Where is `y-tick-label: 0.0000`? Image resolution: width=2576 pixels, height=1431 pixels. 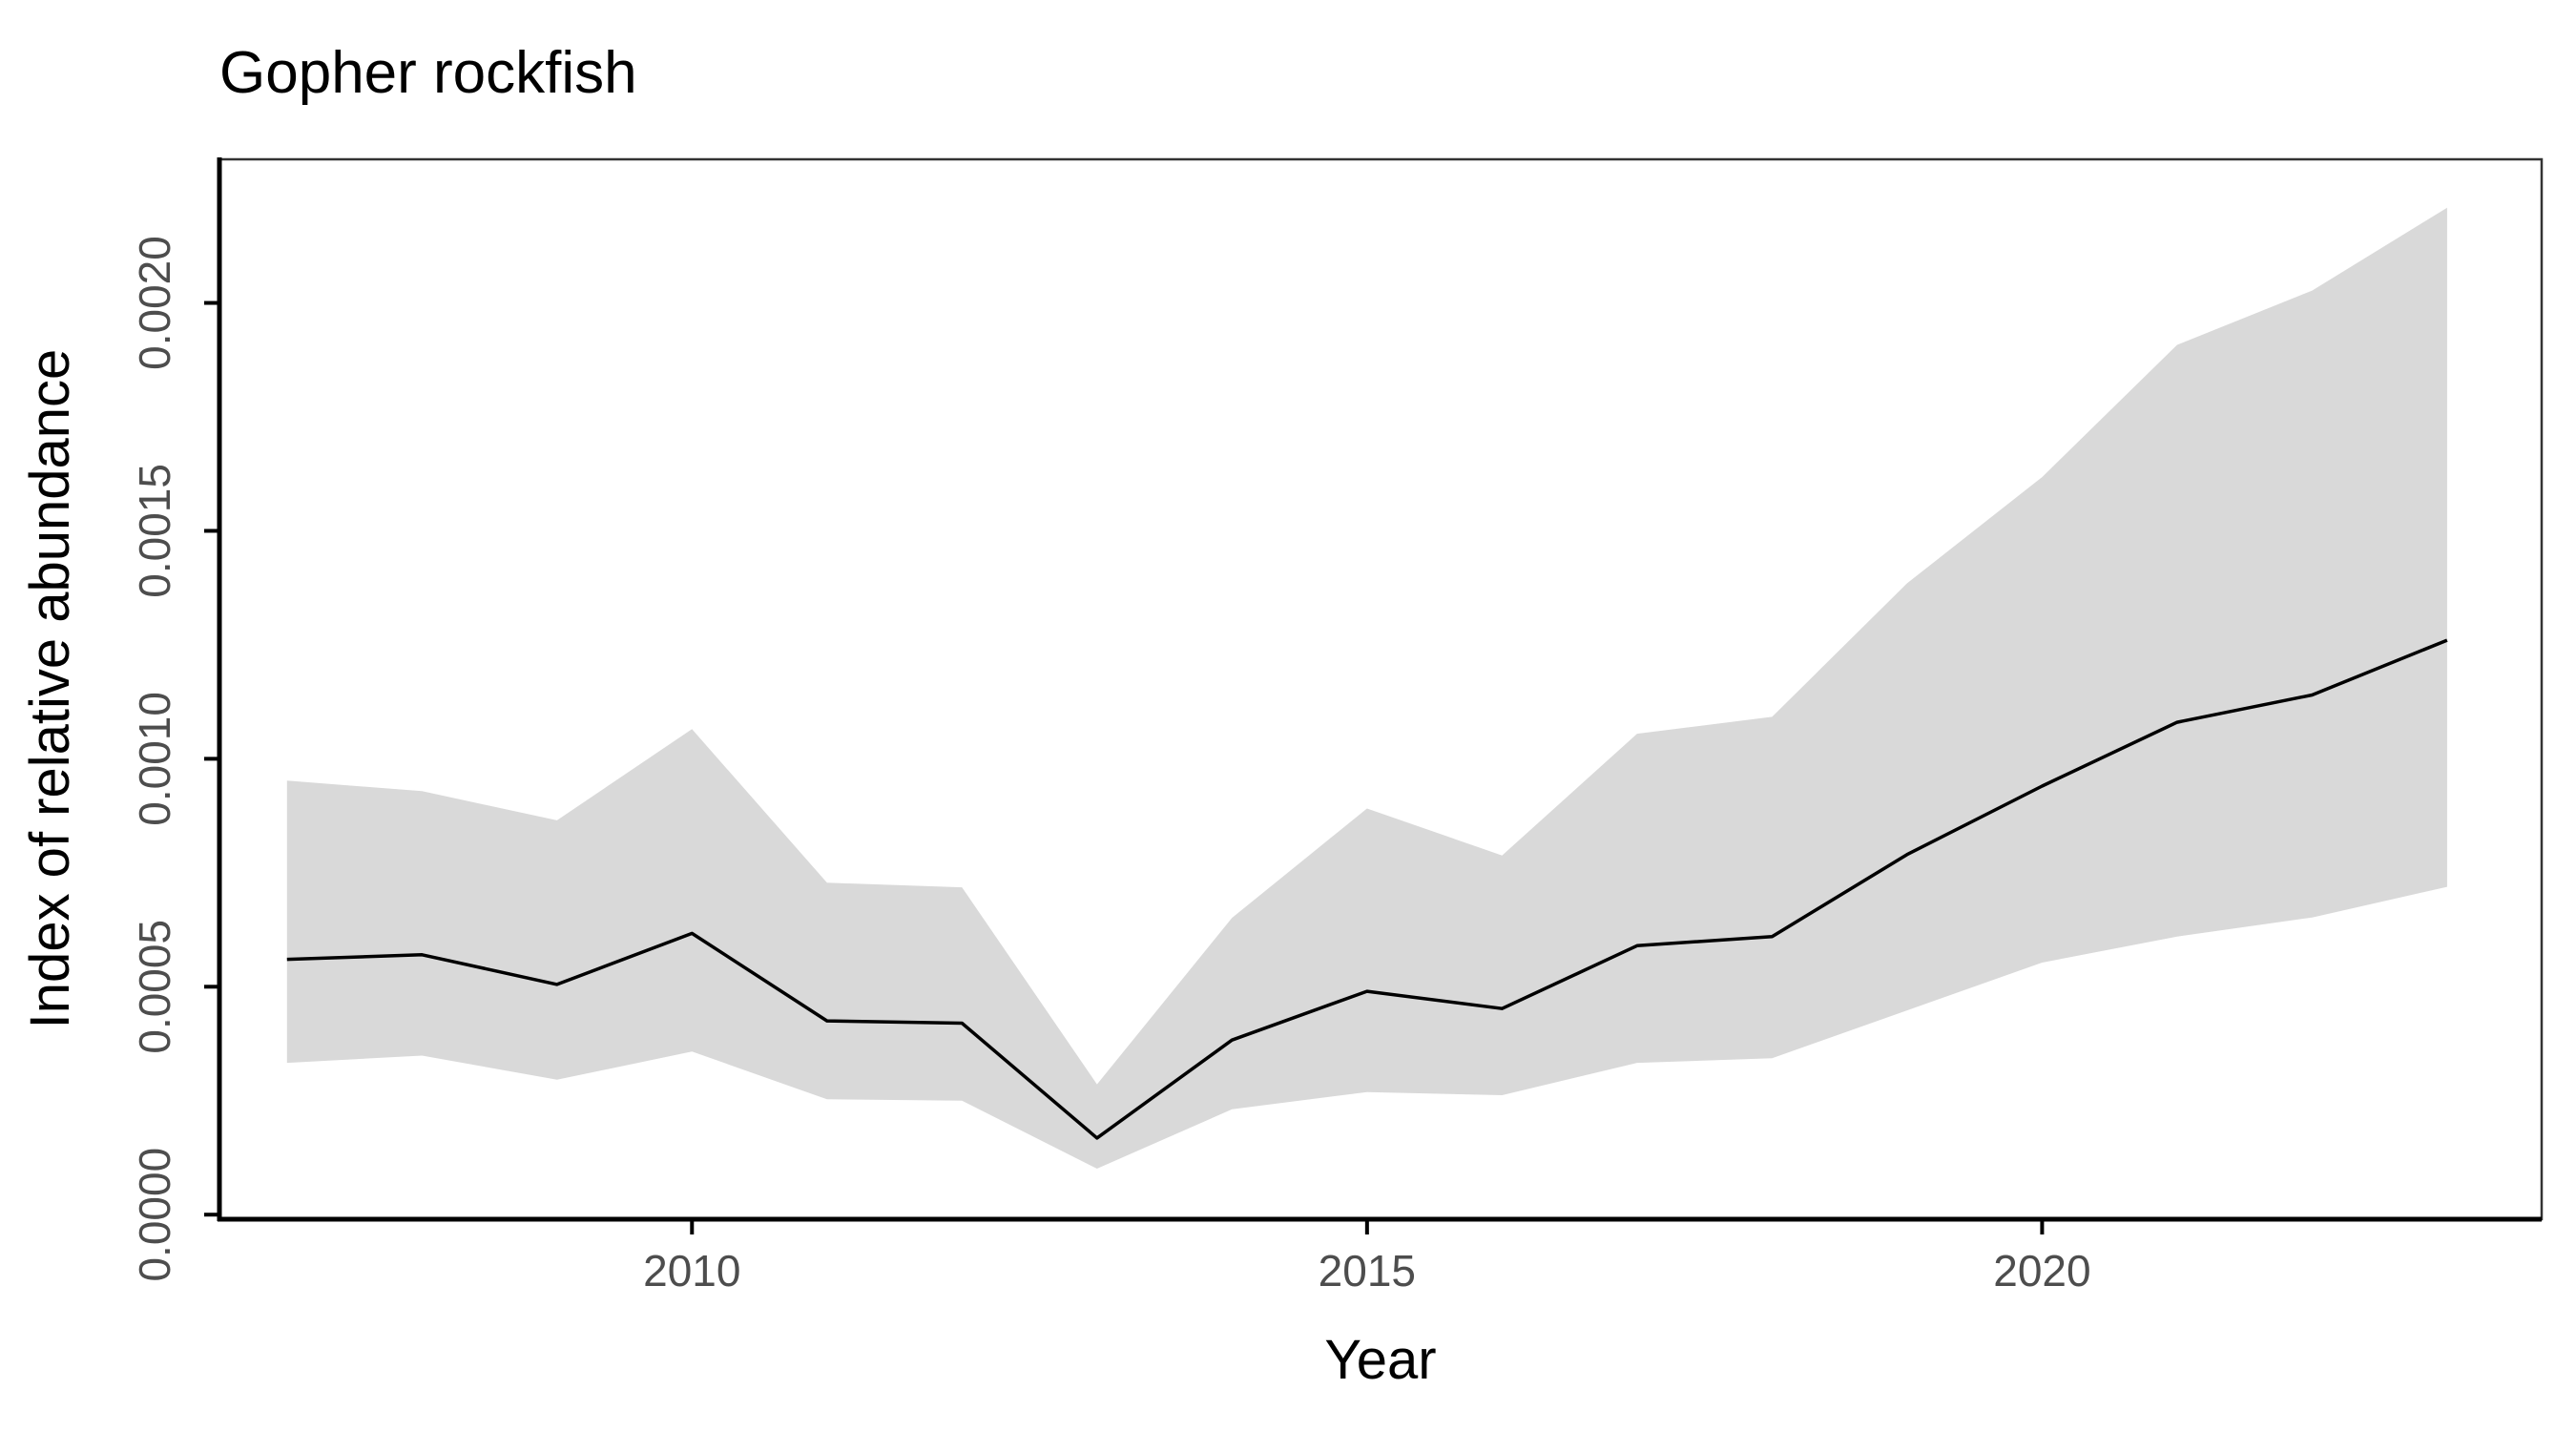 y-tick-label: 0.0000 is located at coordinates (154, 1215).